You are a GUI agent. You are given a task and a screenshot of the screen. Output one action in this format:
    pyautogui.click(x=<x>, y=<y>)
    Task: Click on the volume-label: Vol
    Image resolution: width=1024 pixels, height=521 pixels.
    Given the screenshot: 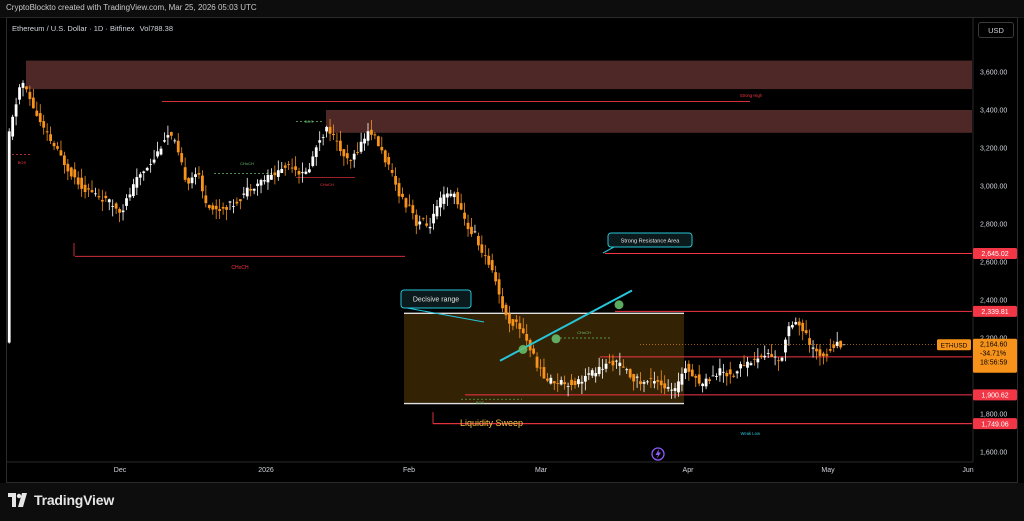 What is the action you would take?
    pyautogui.click(x=145, y=28)
    